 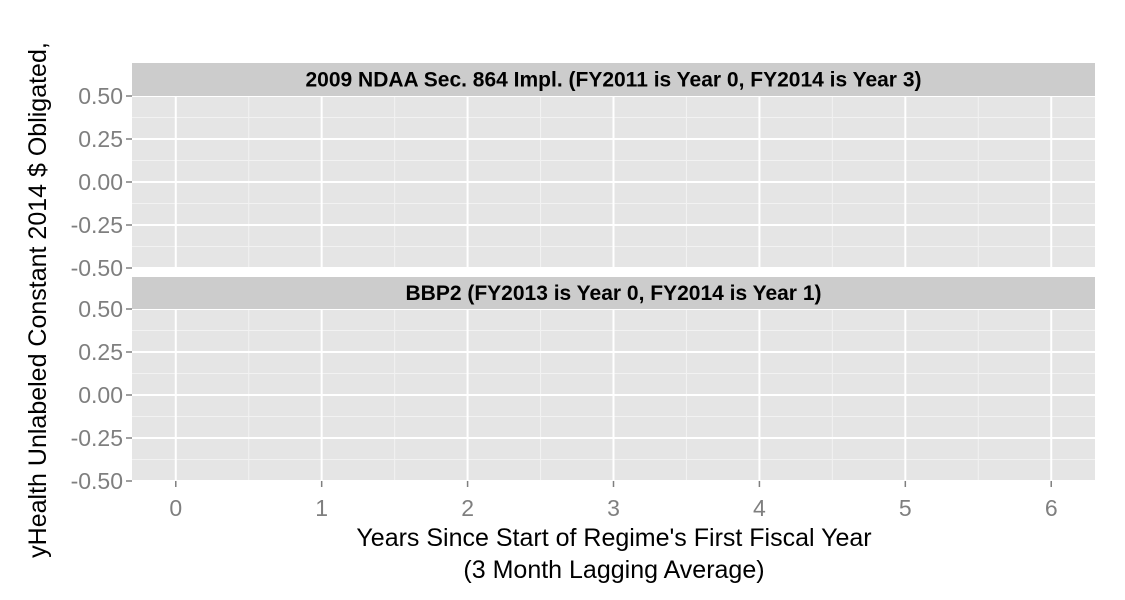 What do you see at coordinates (613, 570) in the screenshot?
I see `x-axis-title-line2: (3 Month Lagging Average)` at bounding box center [613, 570].